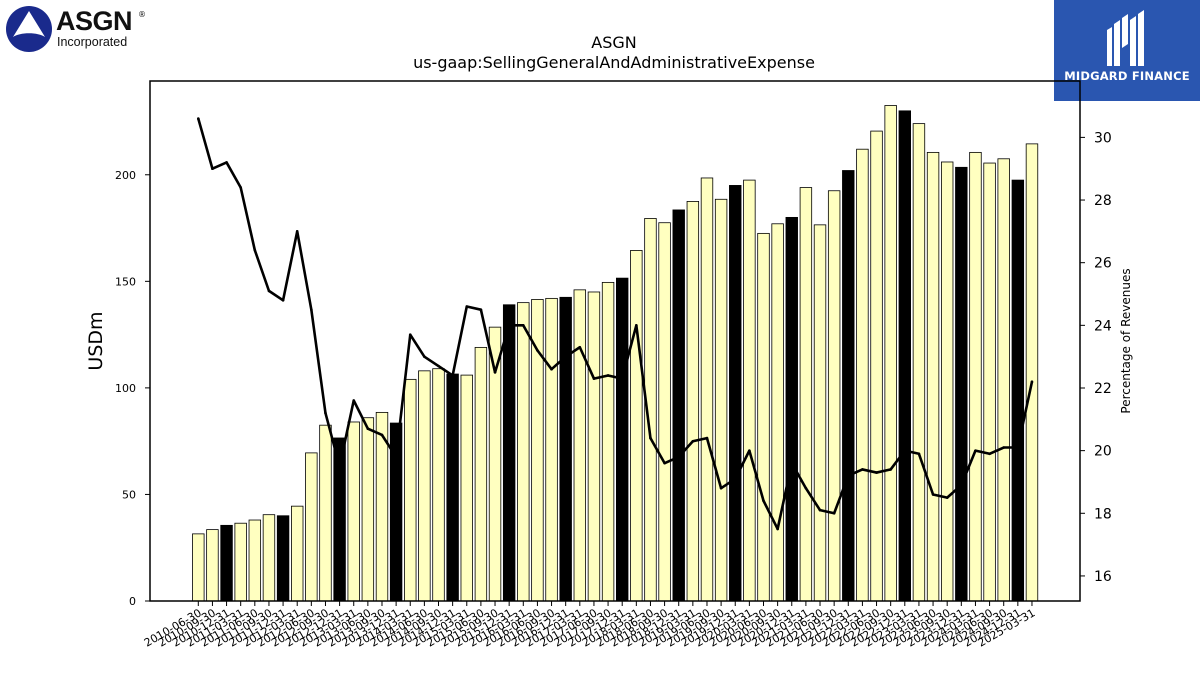 The height and width of the screenshot is (675, 1200). Describe the element at coordinates (96, 340) in the screenshot. I see `y-axis-label: USDm` at that location.